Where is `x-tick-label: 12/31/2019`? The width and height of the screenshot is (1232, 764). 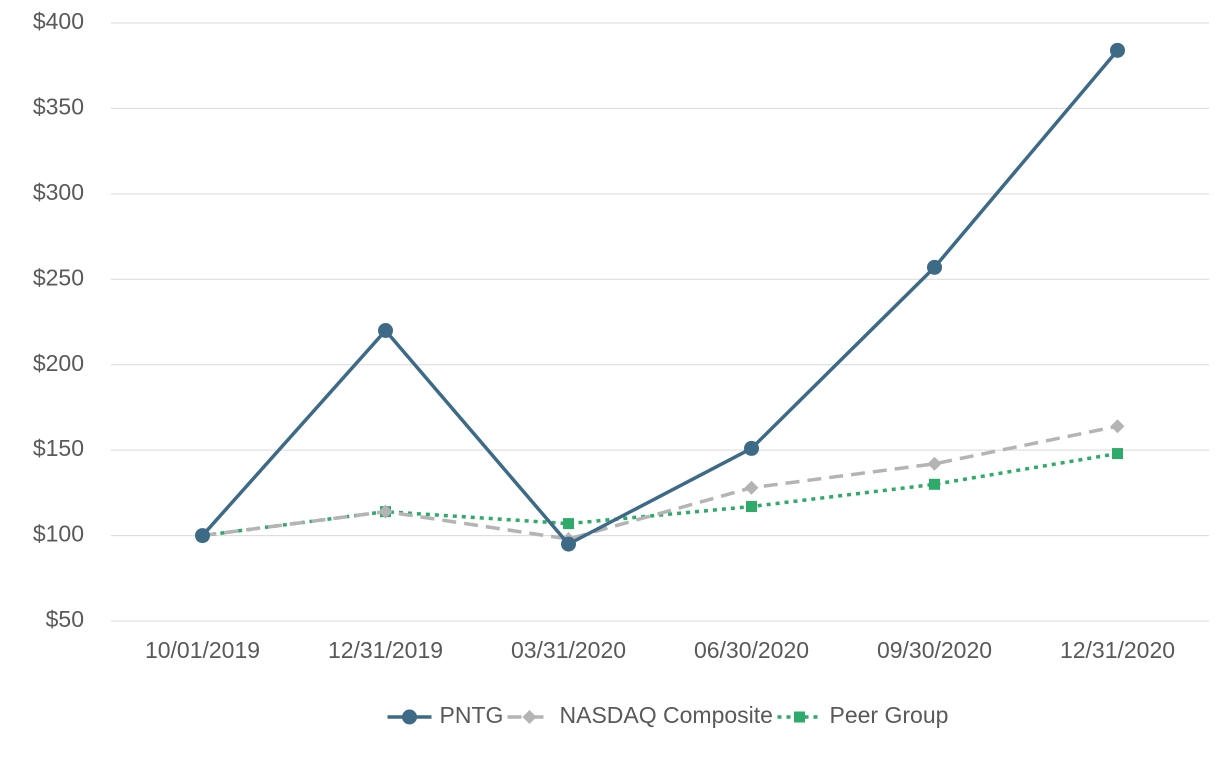 x-tick-label: 12/31/2019 is located at coordinates (385, 650).